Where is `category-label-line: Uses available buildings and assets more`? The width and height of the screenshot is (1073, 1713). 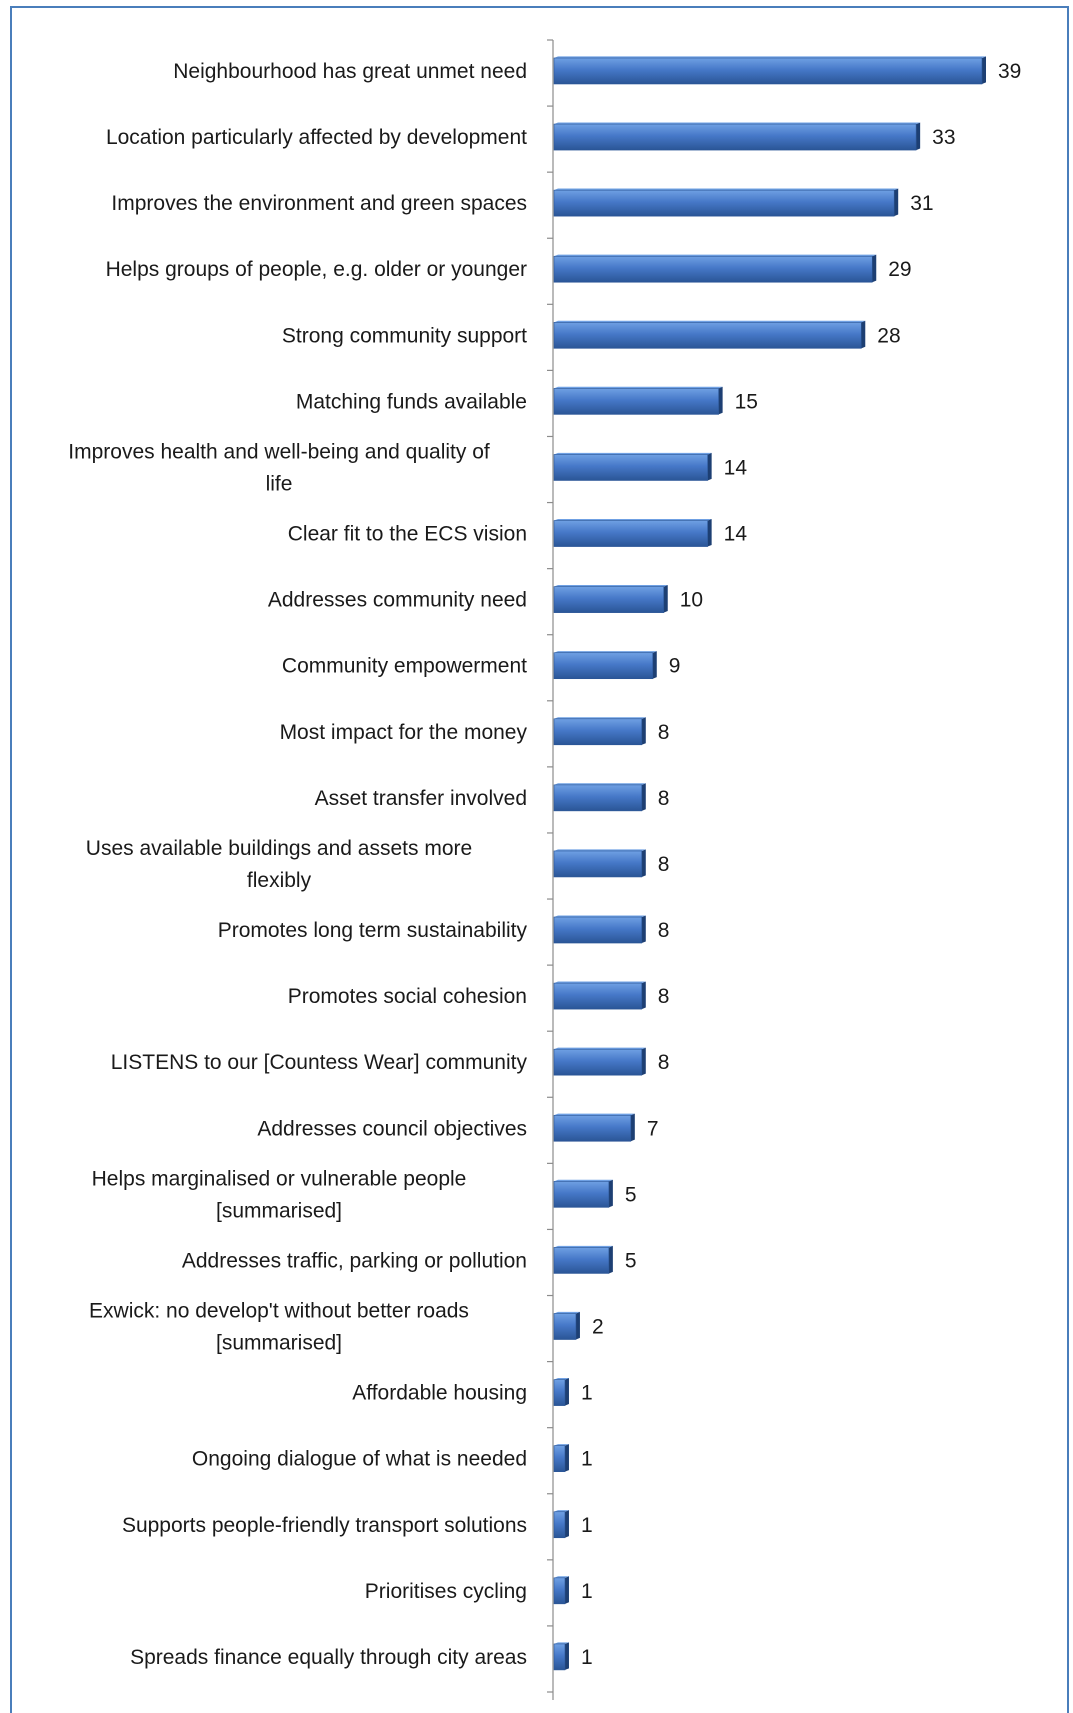 category-label-line: Uses available buildings and assets more is located at coordinates (279, 848).